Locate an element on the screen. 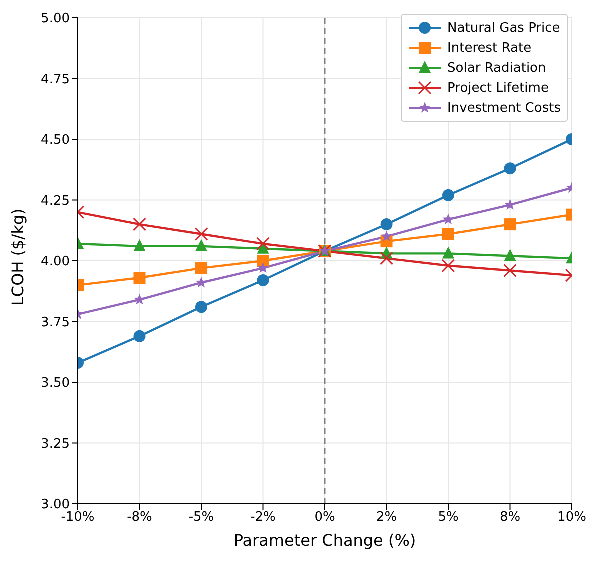 Image resolution: width=598 pixels, height=562 pixels. x-tick-label: 5% is located at coordinates (448, 518).